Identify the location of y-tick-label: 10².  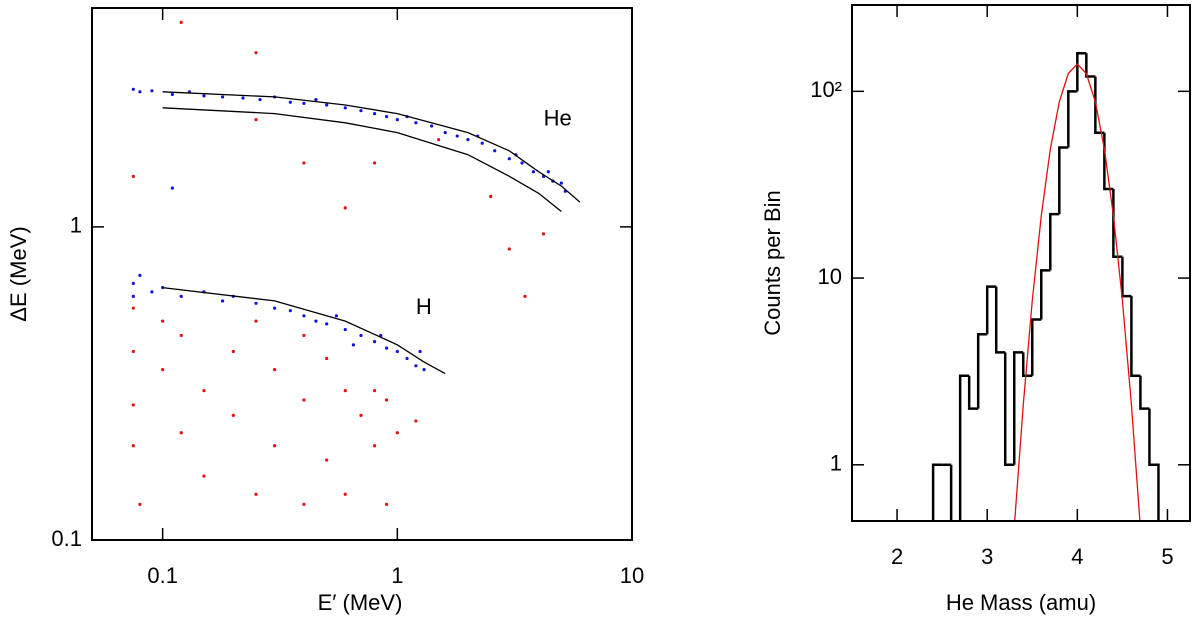
(826, 89).